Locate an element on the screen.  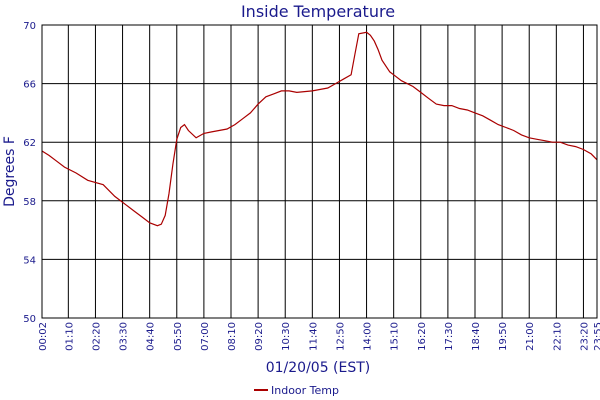
x-tick-label: 18:40 is located at coordinates (476, 336).